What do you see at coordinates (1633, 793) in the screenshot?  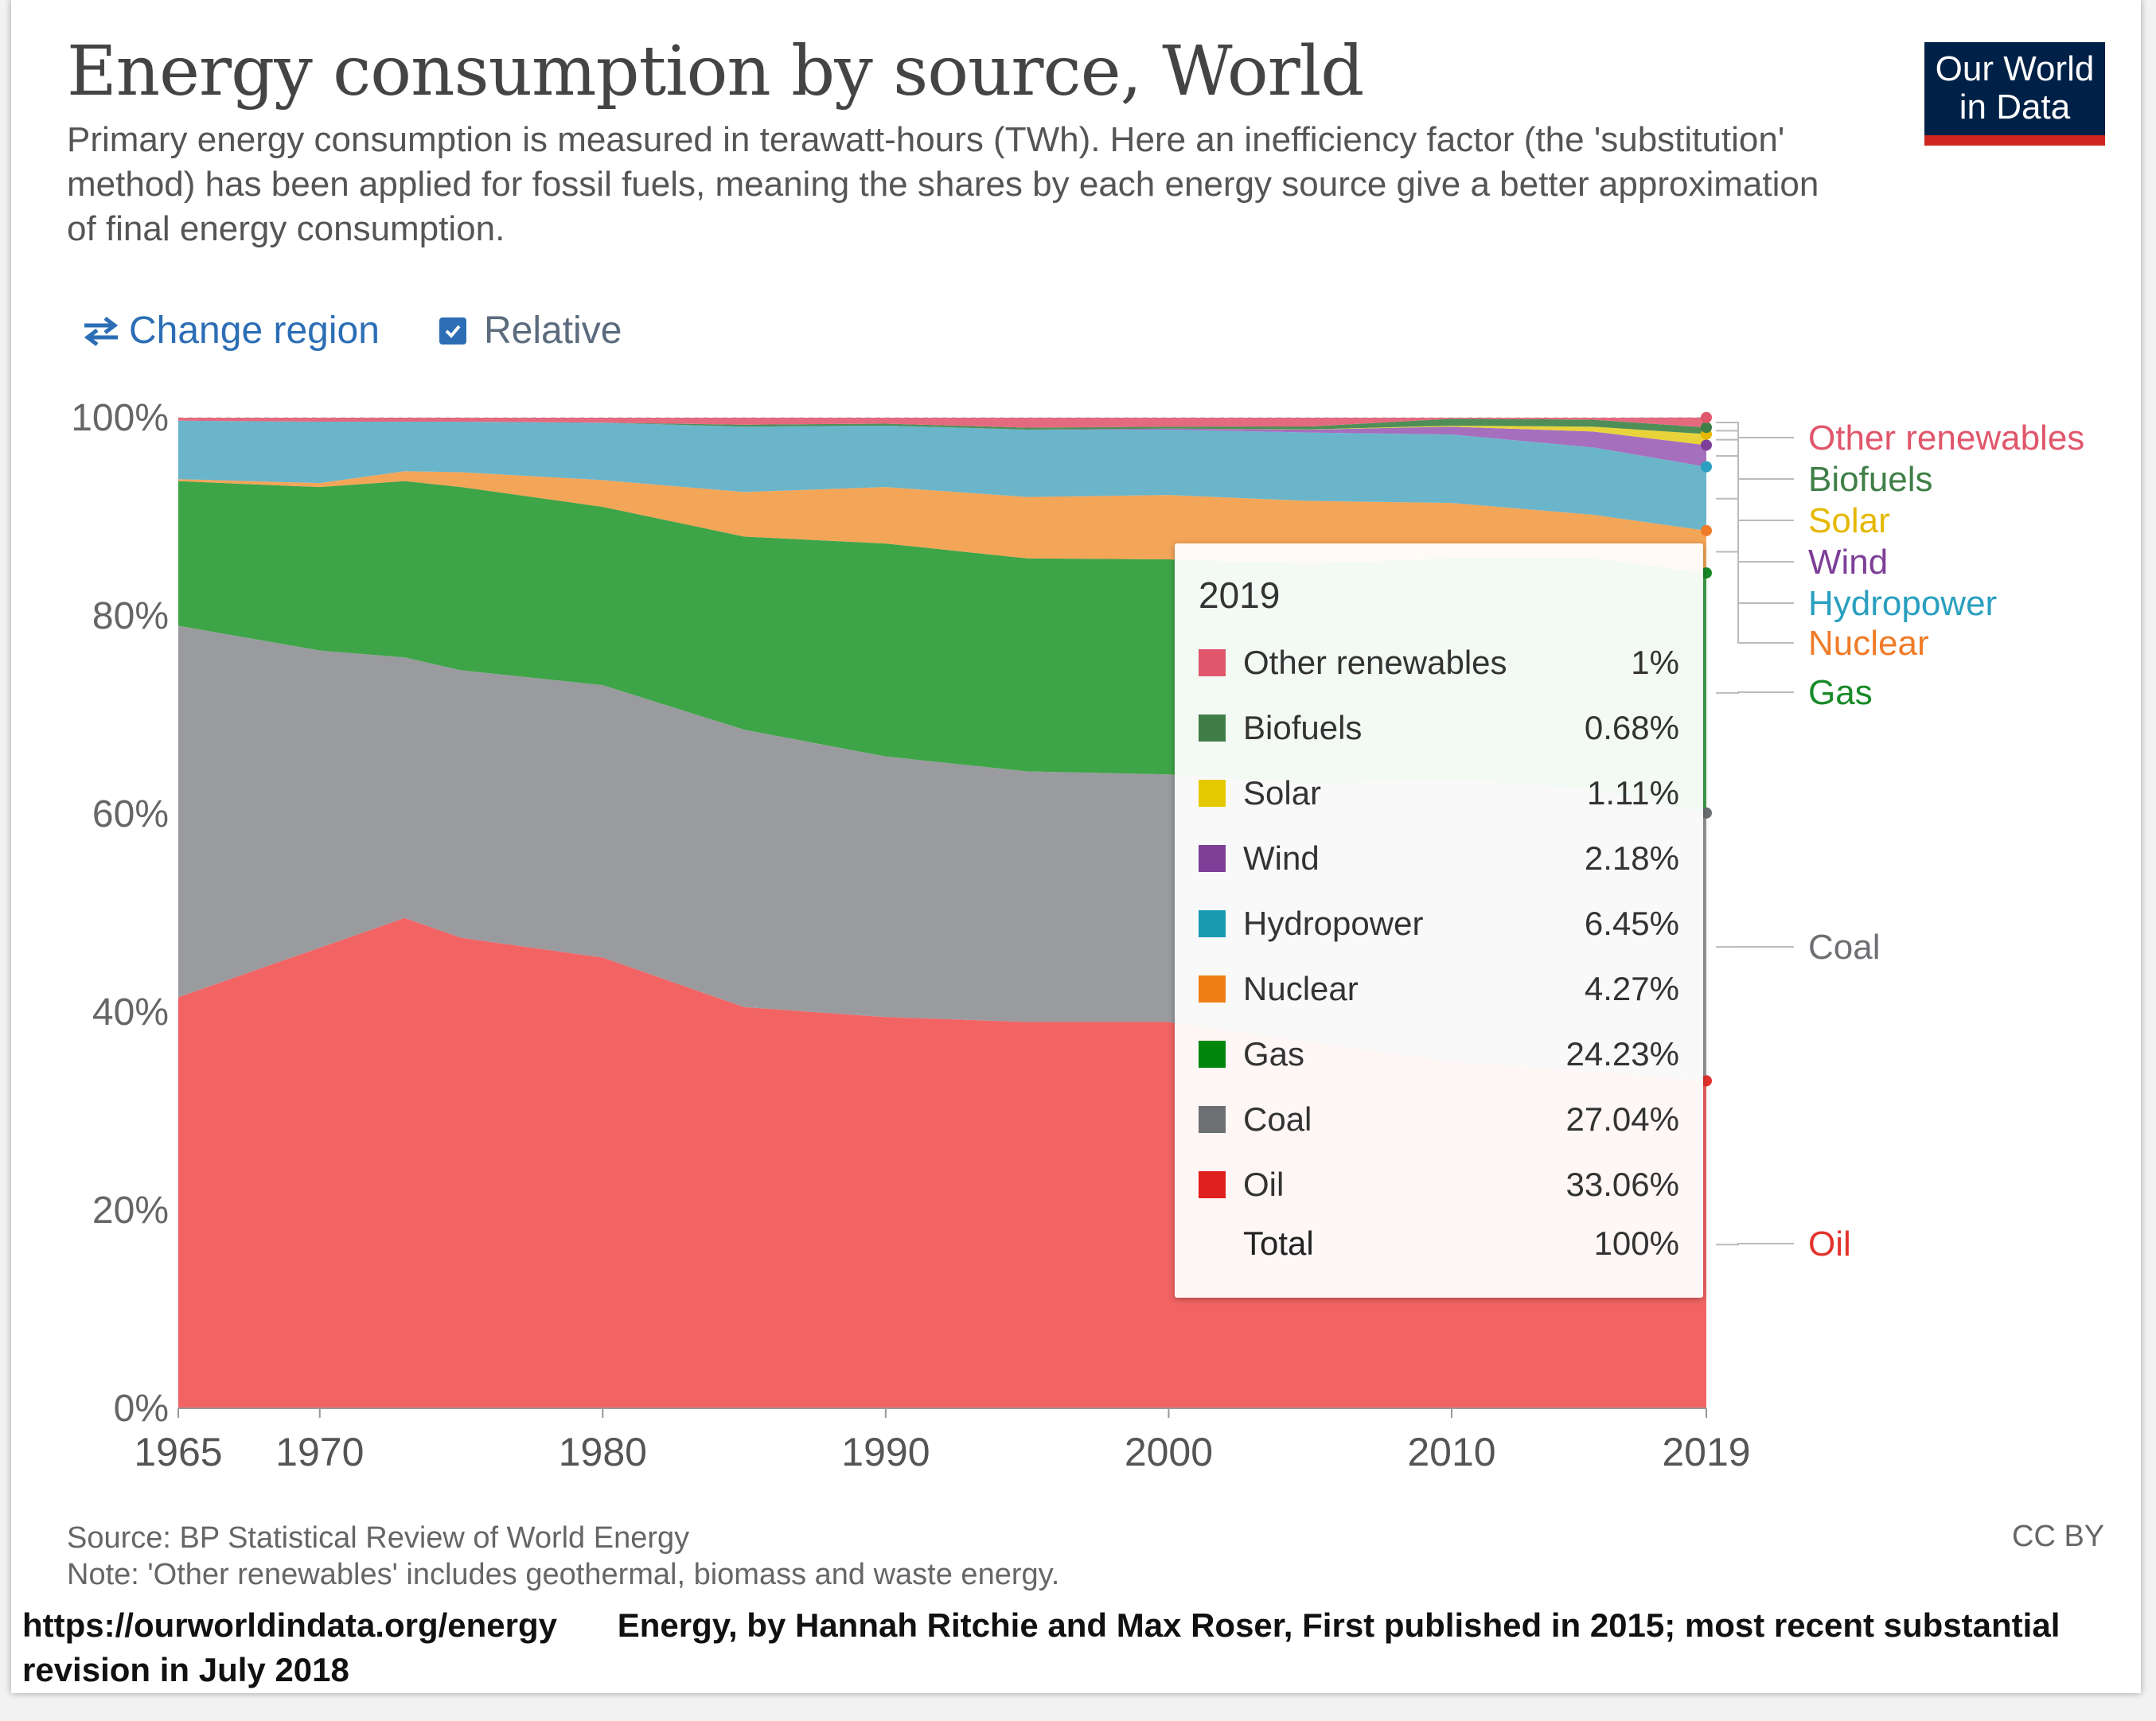 I see `tooltip-series-value: 1.11%` at bounding box center [1633, 793].